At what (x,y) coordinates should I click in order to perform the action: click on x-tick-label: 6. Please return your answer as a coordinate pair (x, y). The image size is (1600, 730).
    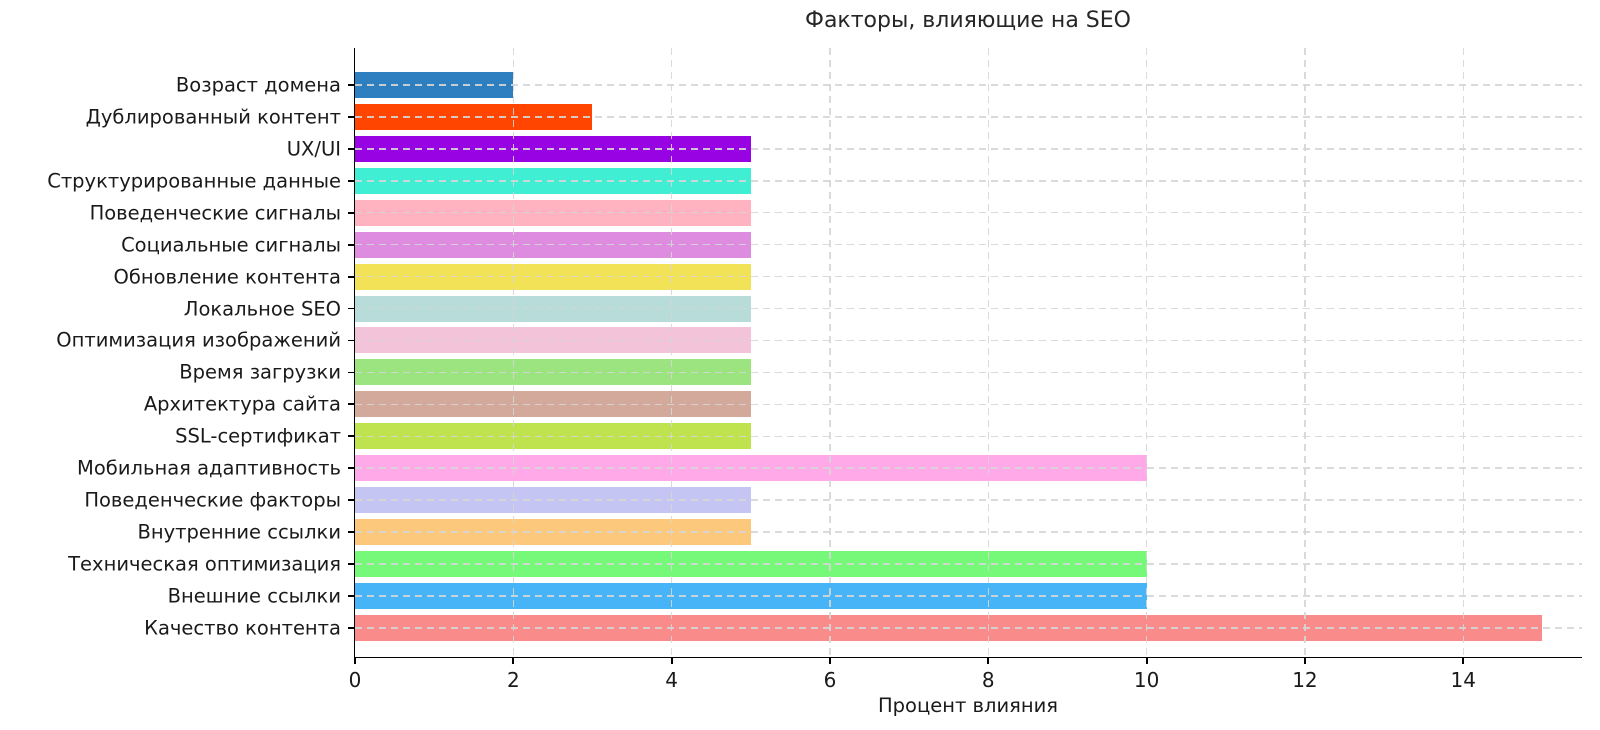
    Looking at the image, I should click on (830, 680).